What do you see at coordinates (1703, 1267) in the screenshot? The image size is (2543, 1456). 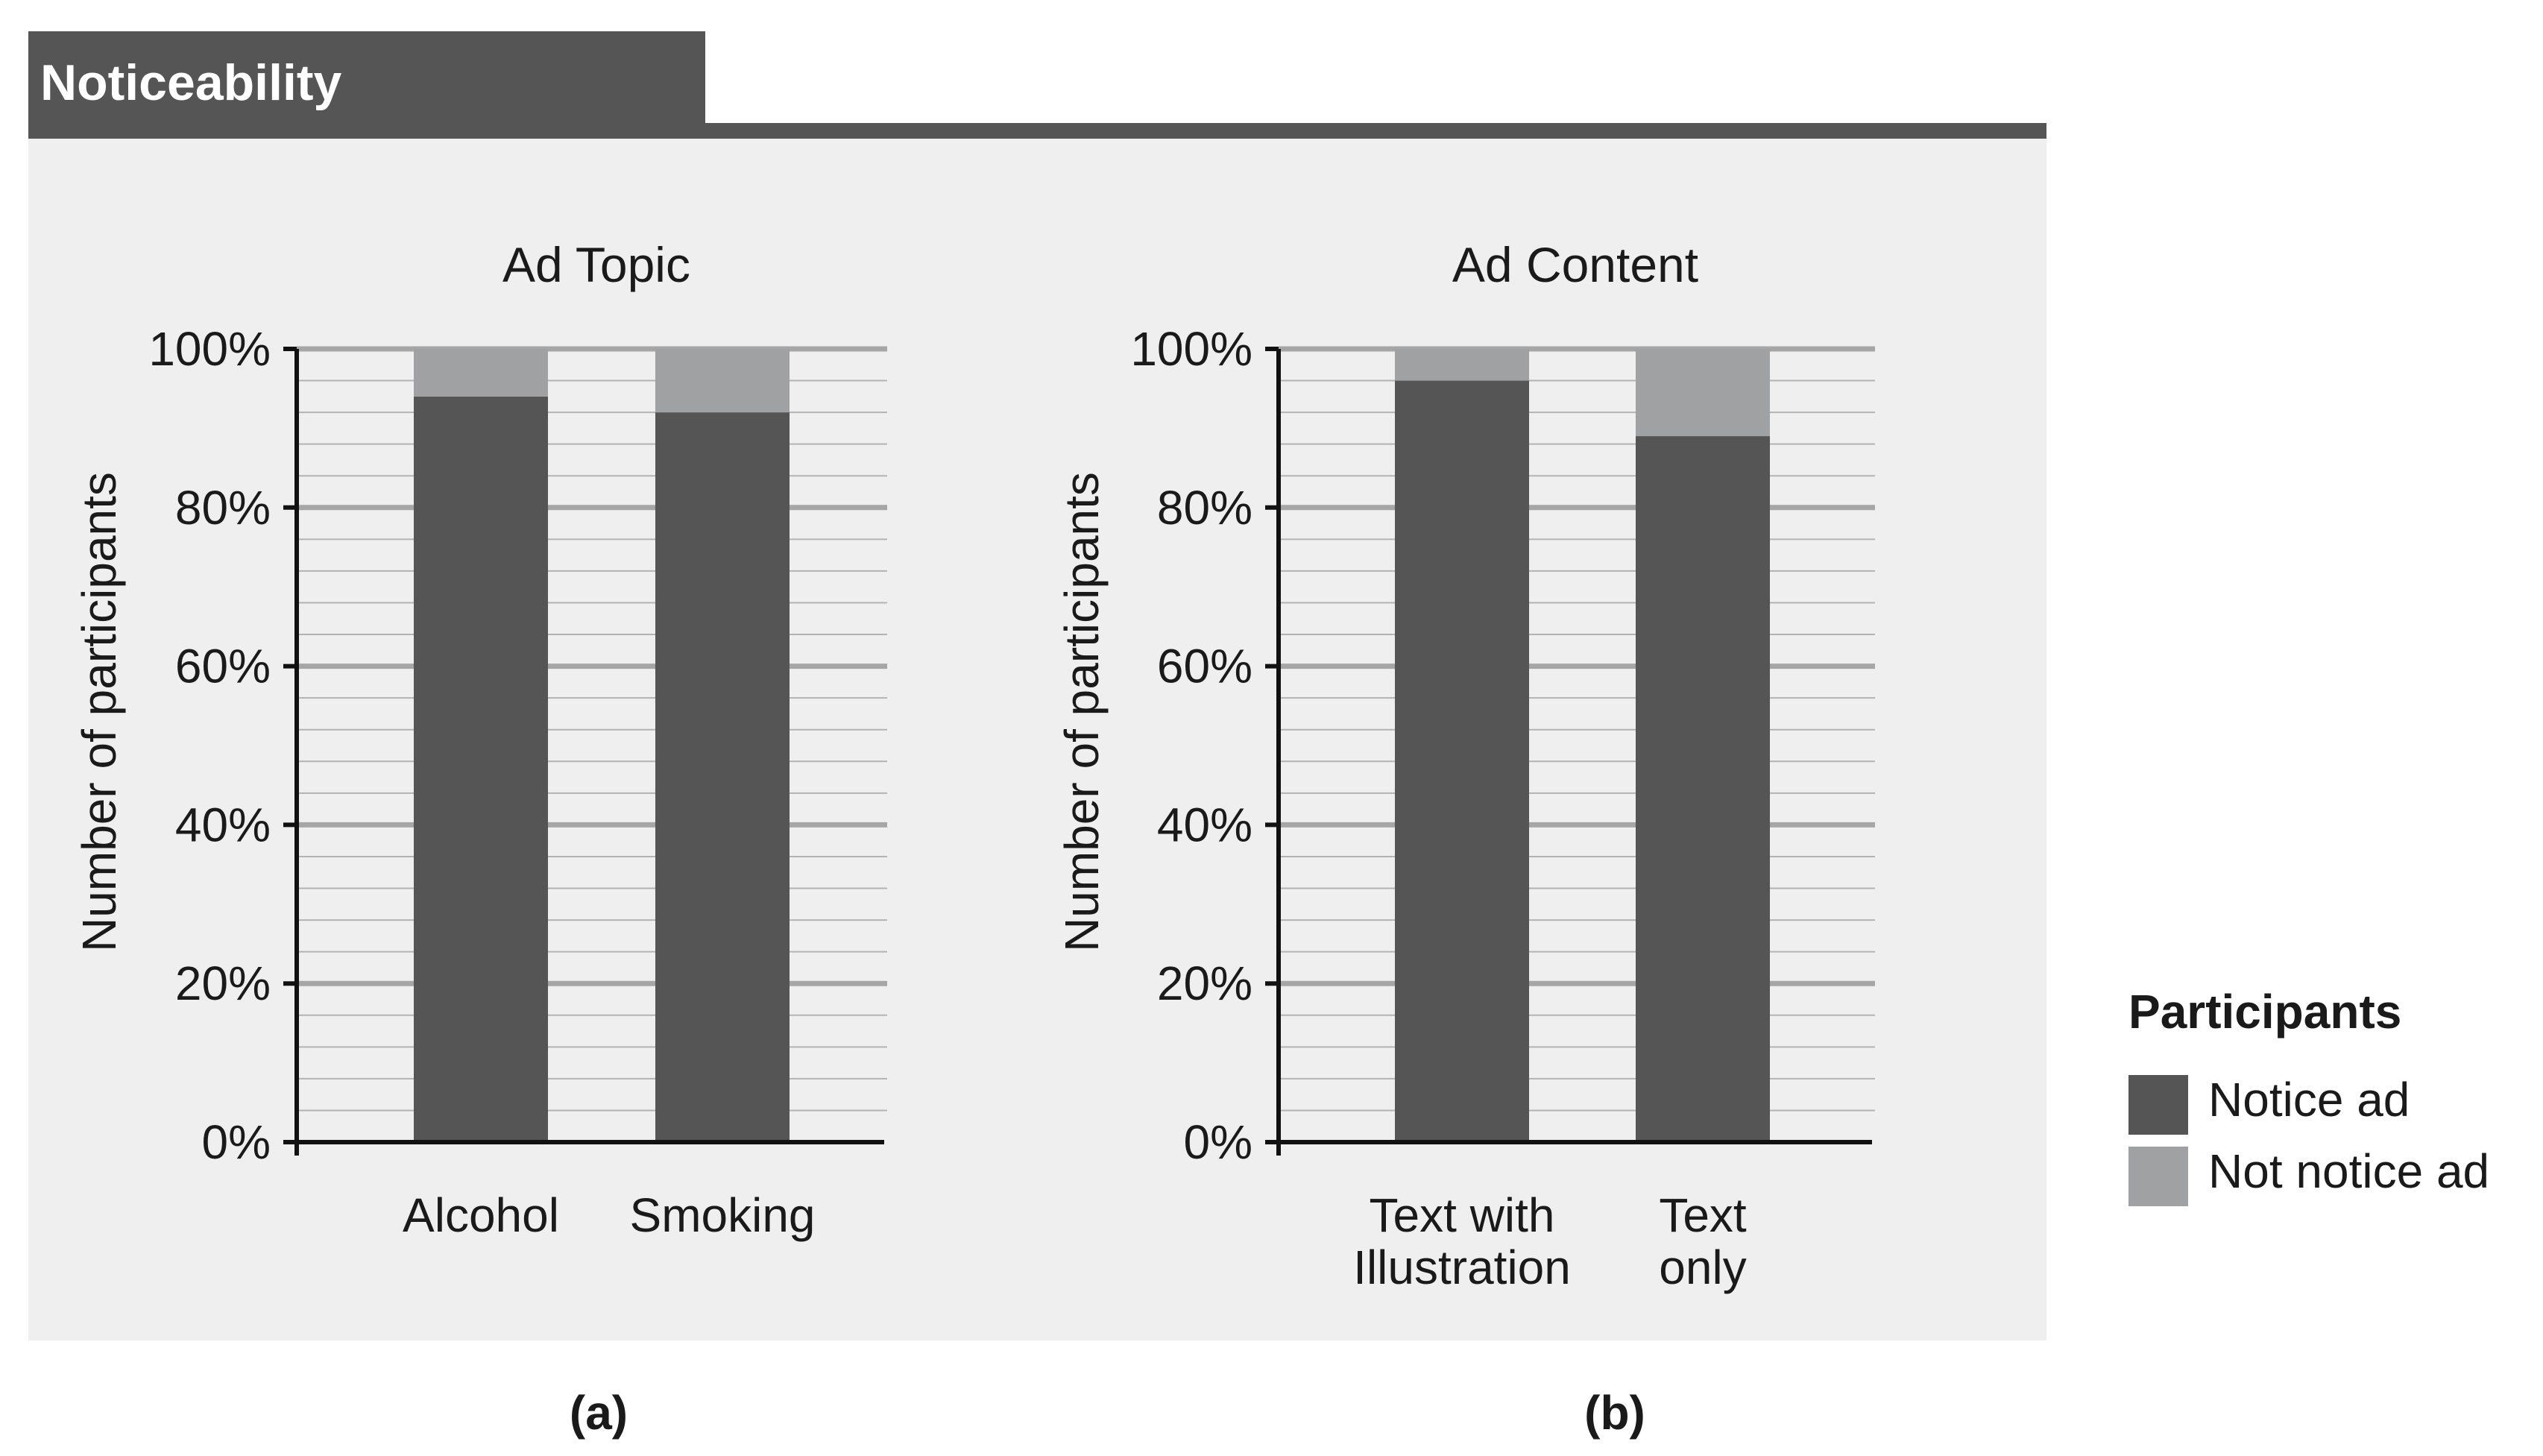 I see `x-tick-label: only` at bounding box center [1703, 1267].